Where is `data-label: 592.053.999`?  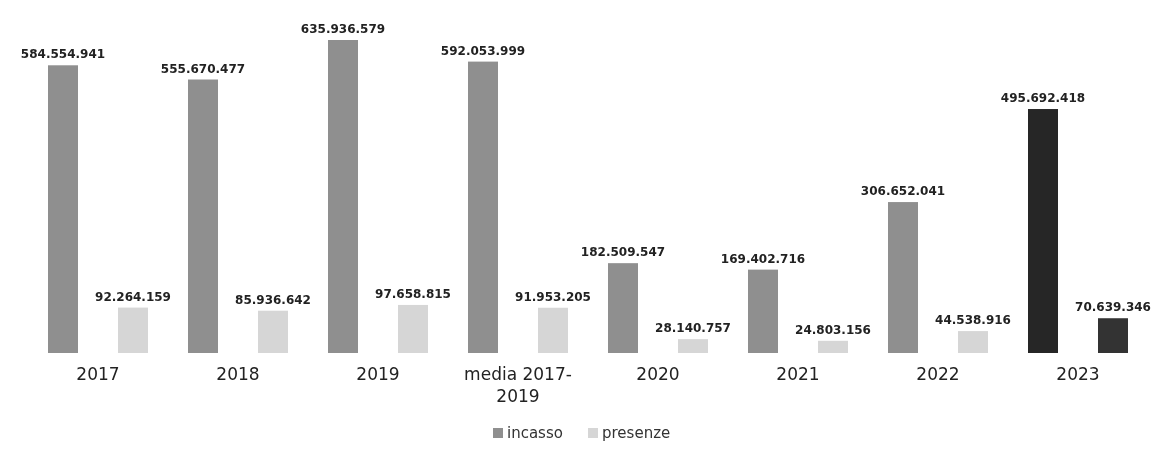
data-label: 592.053.999 is located at coordinates (483, 50).